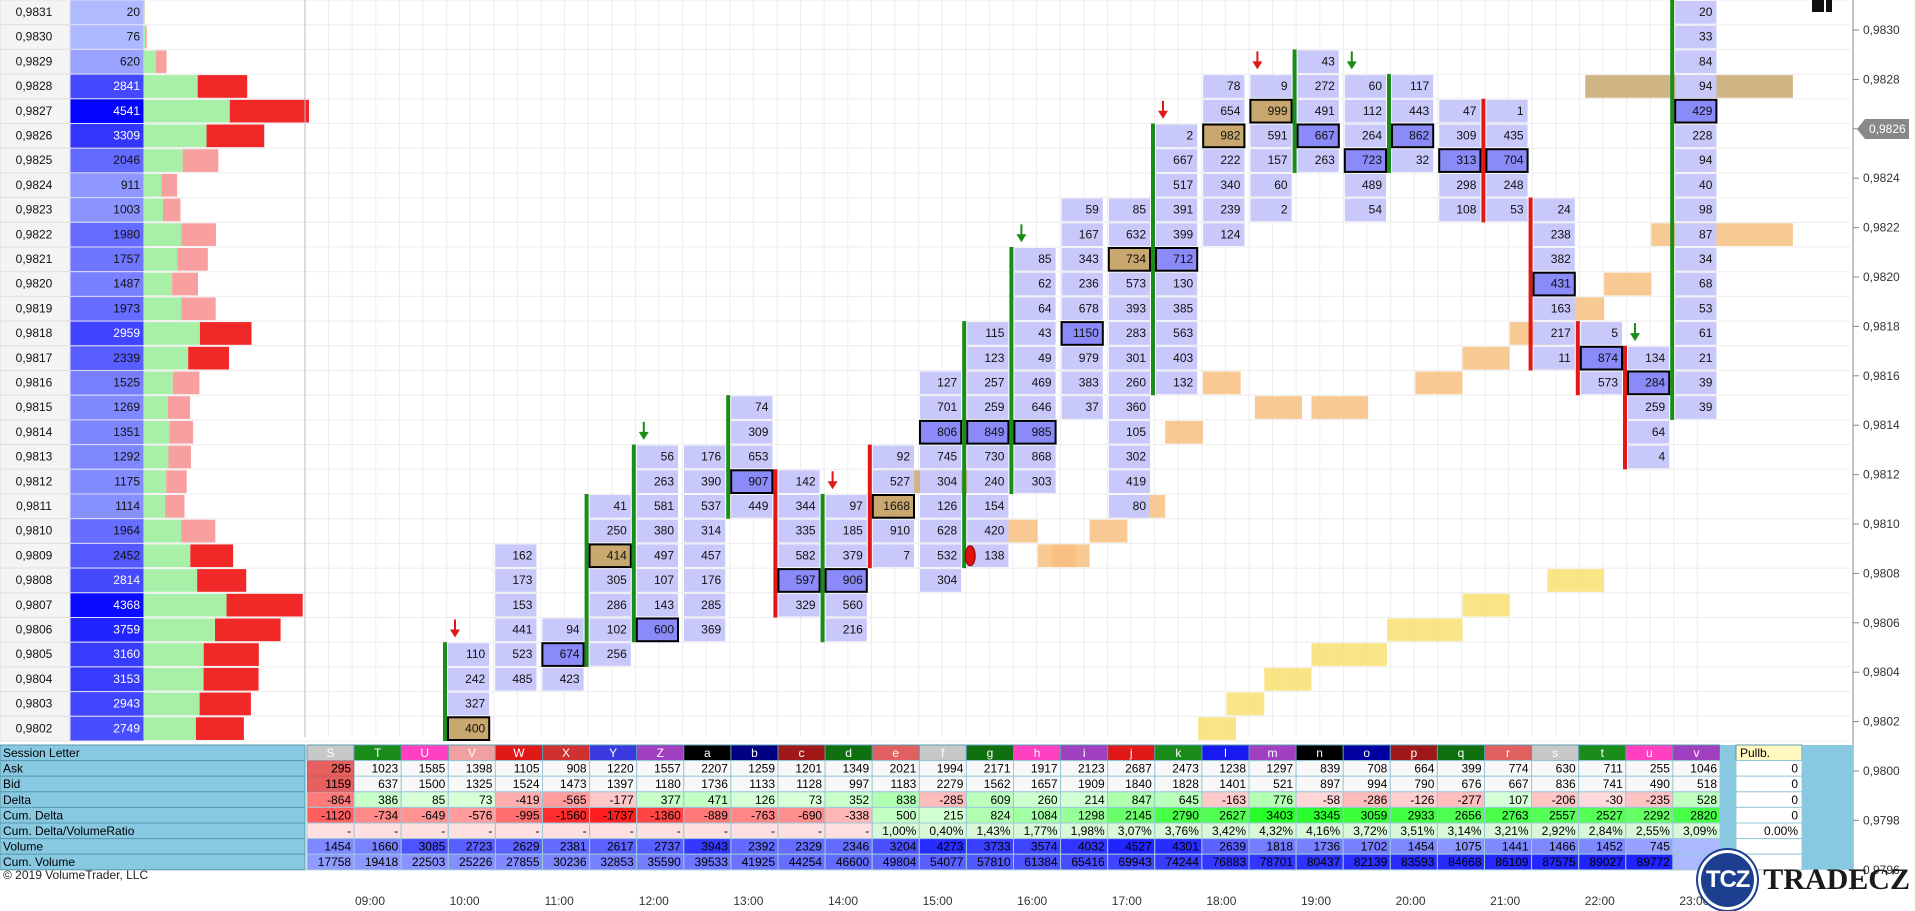  I want to click on stats-cell-value: 3085, so click(432, 847).